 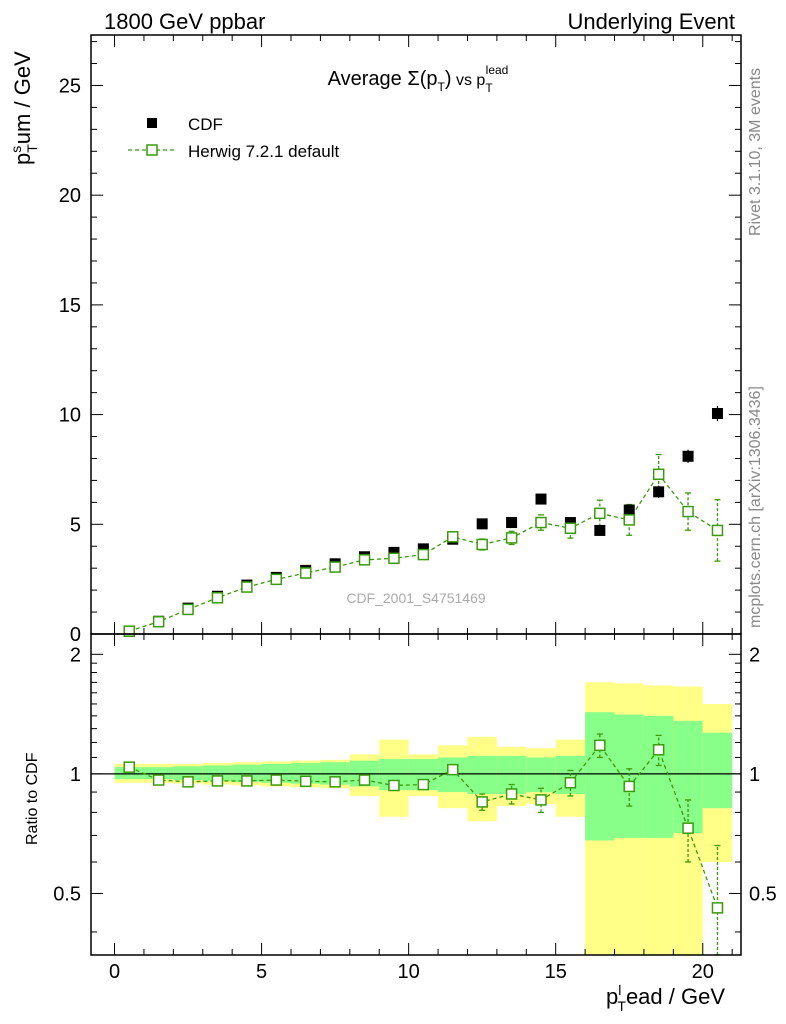 I want to click on ratio-ytick-label: 0.5, so click(x=67, y=894).